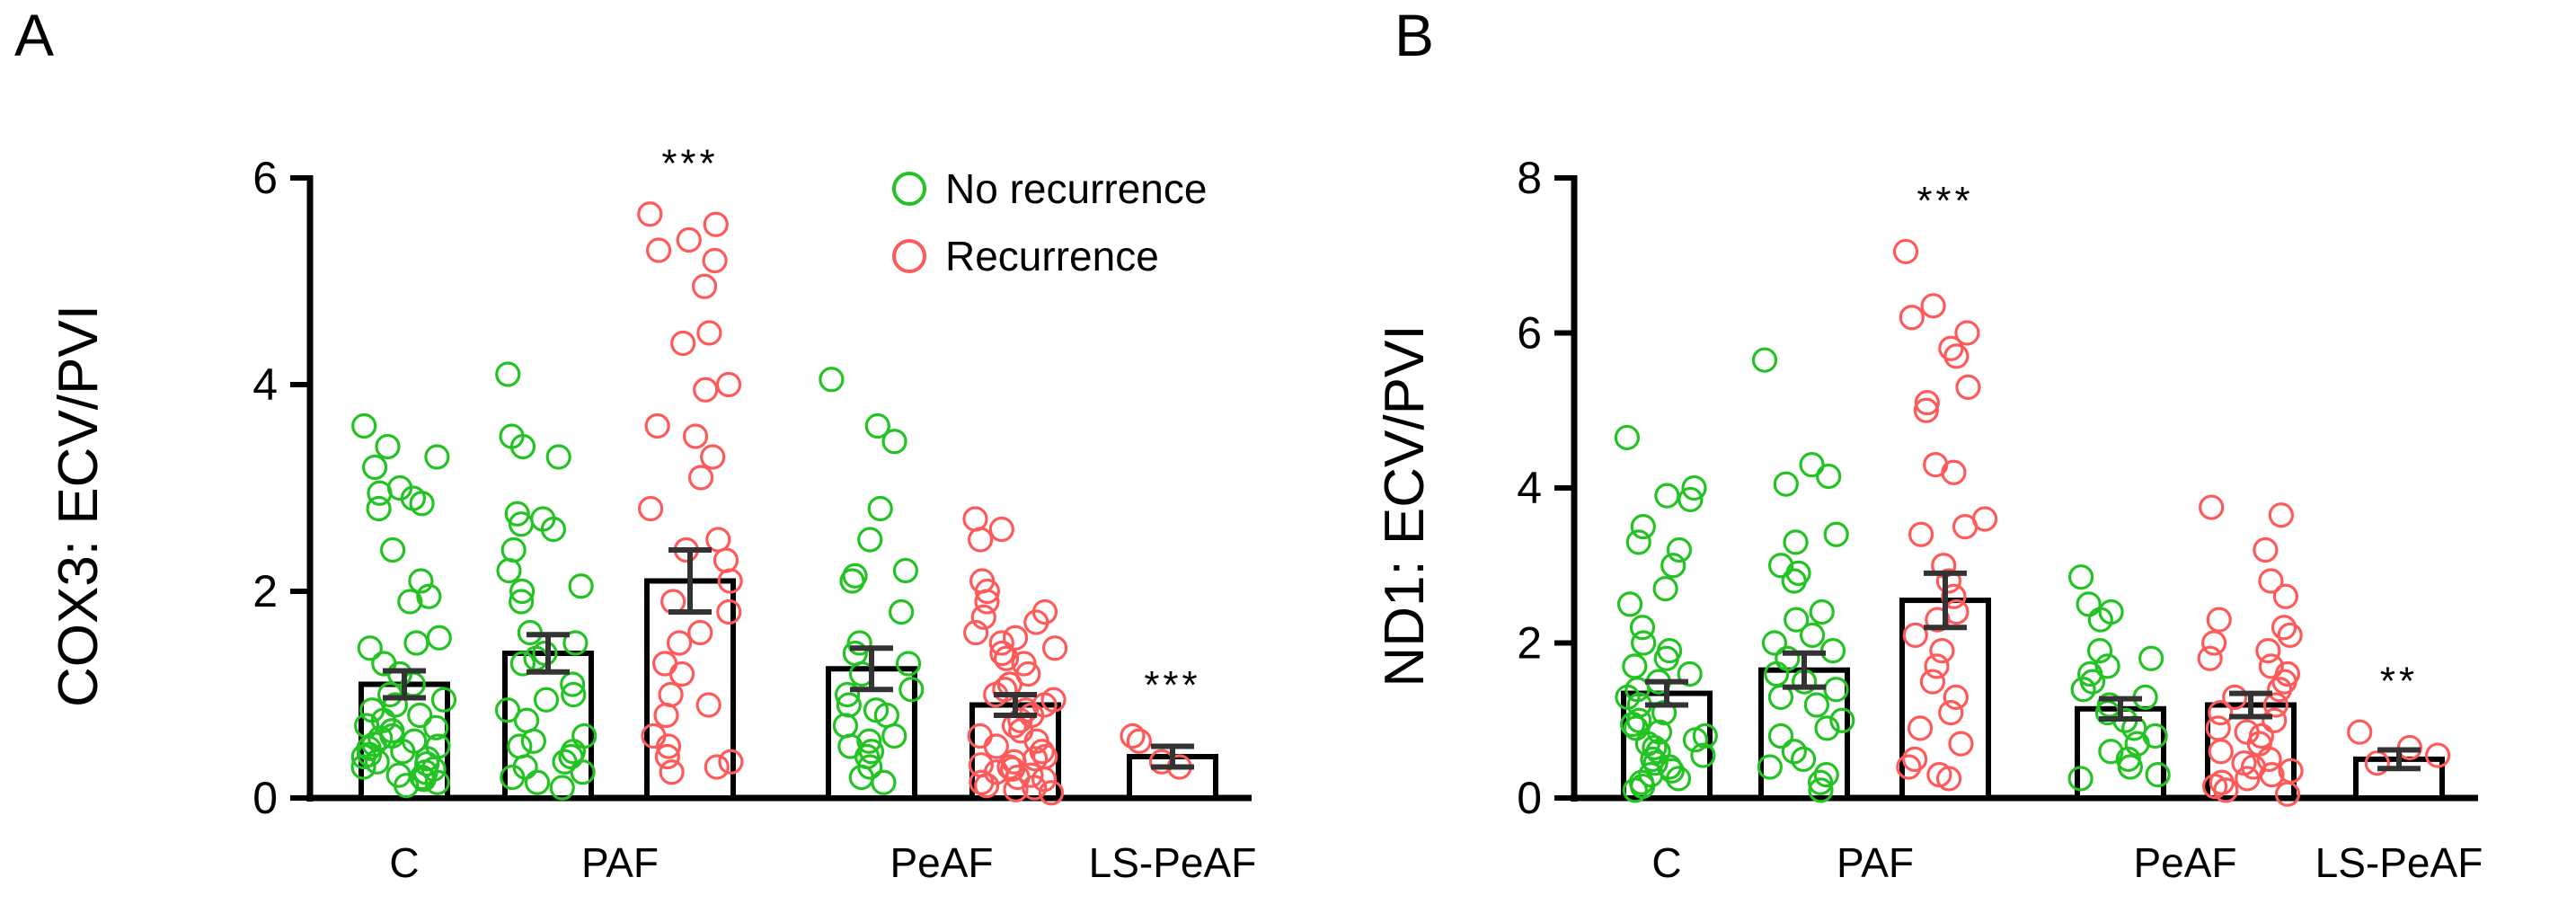  What do you see at coordinates (1945, 201) in the screenshot?
I see `significance-marker: ***` at bounding box center [1945, 201].